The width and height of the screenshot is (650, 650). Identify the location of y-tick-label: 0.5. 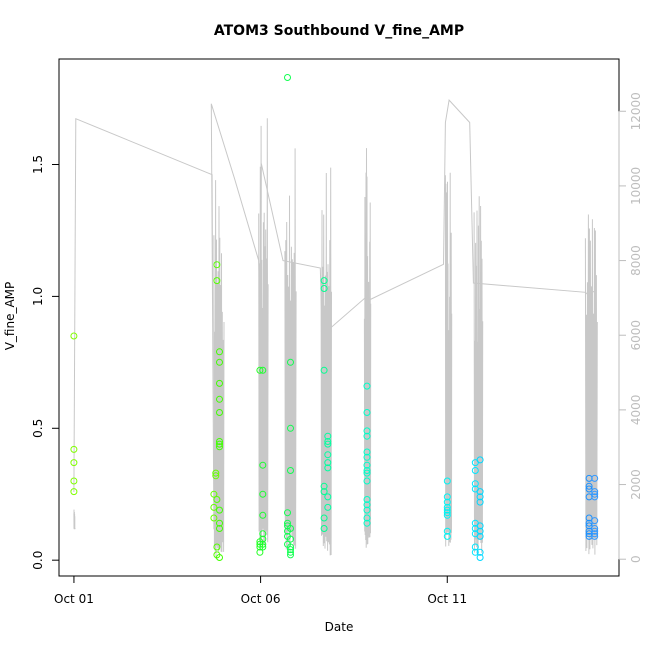
(38, 428).